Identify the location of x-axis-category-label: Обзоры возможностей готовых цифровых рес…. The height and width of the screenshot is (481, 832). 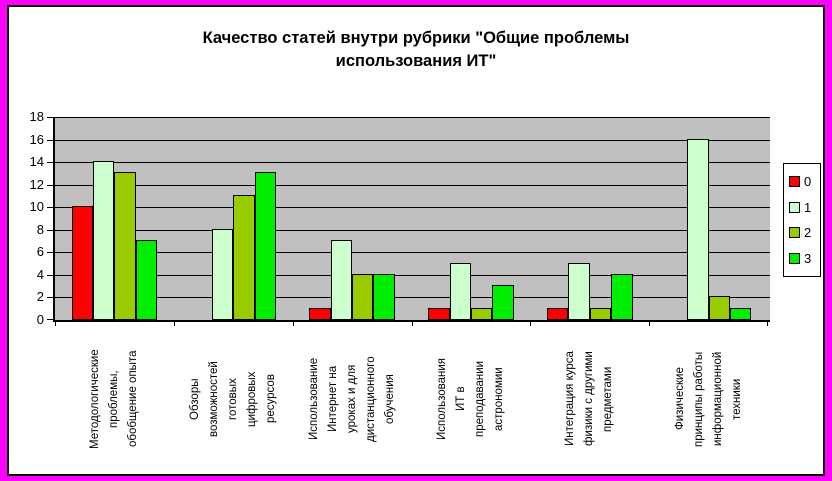
(232, 399).